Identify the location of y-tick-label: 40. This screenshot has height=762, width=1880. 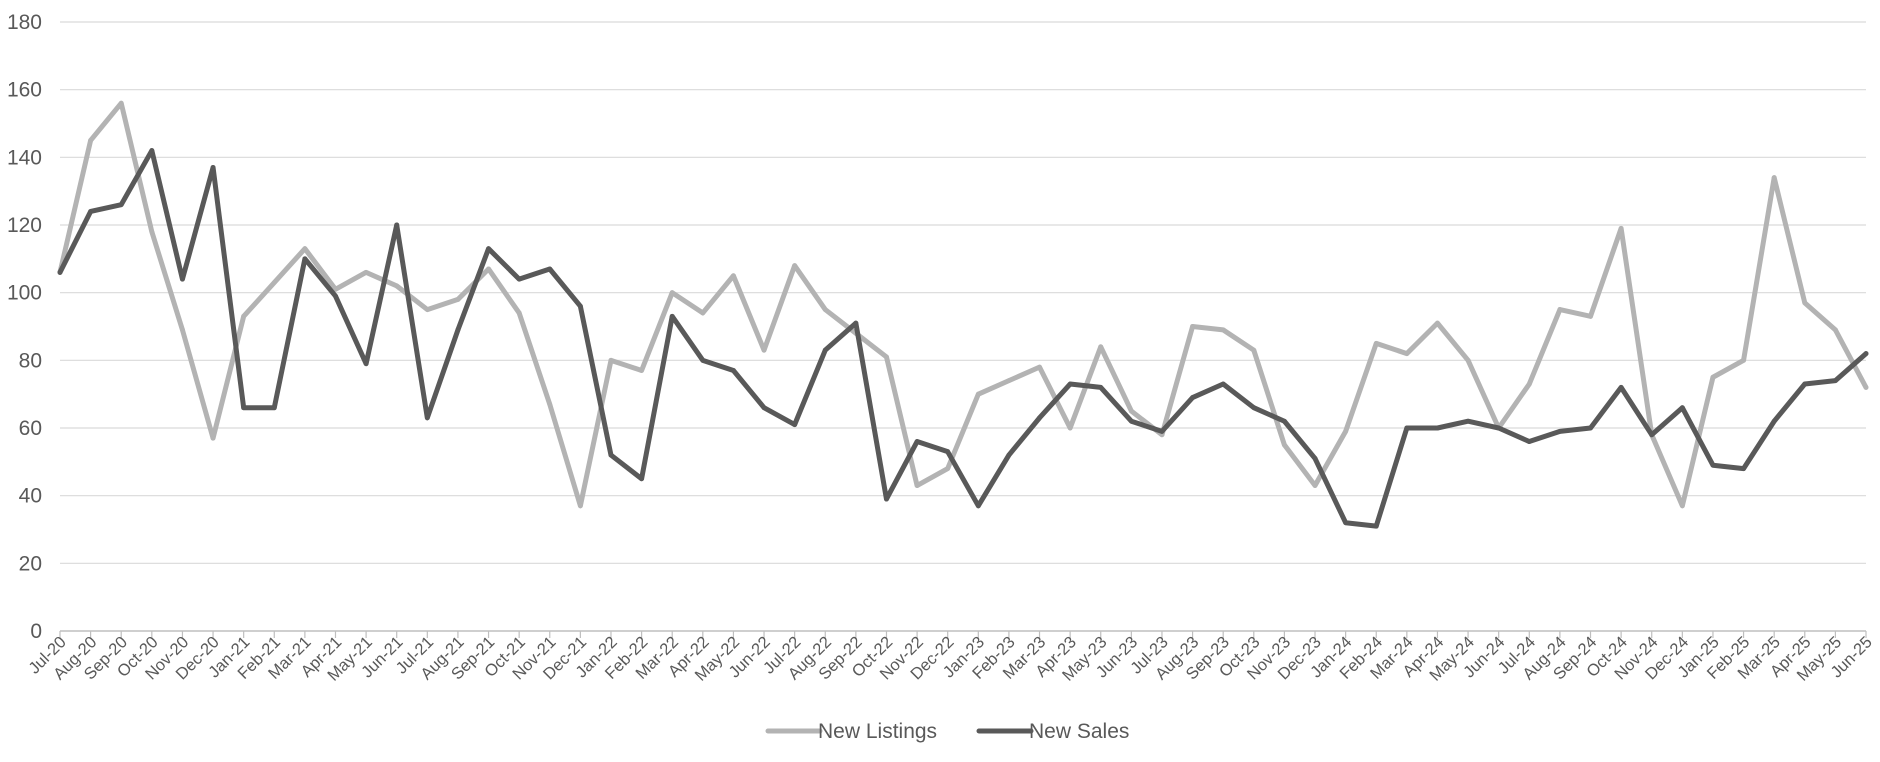
(30, 496).